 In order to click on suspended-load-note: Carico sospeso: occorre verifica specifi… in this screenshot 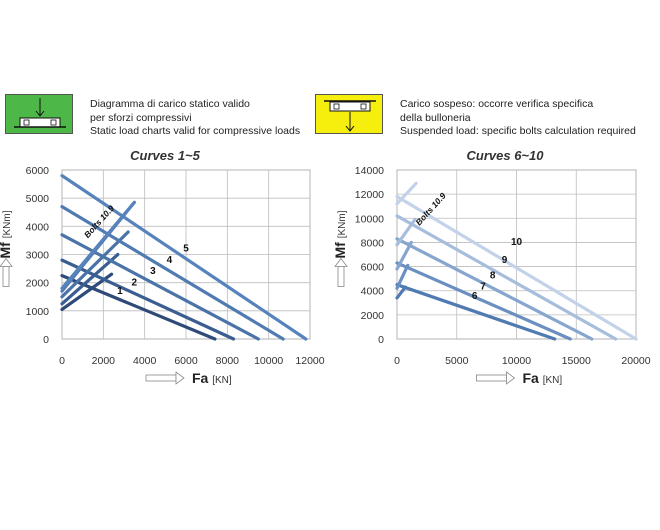, I will do `click(518, 118)`.